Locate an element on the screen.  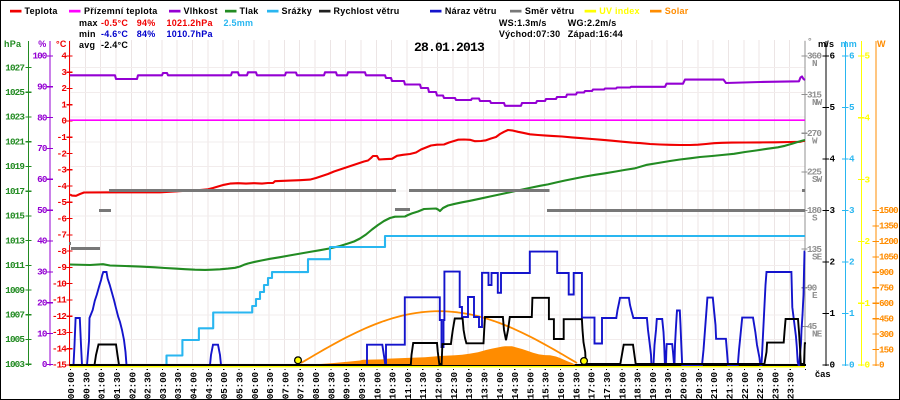
svg-text: 80 is located at coordinates (42, 117).